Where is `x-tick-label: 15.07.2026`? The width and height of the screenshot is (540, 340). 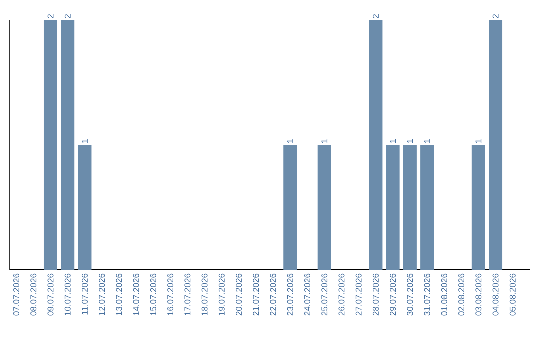 x-tick-label: 15.07.2026 is located at coordinates (153, 295).